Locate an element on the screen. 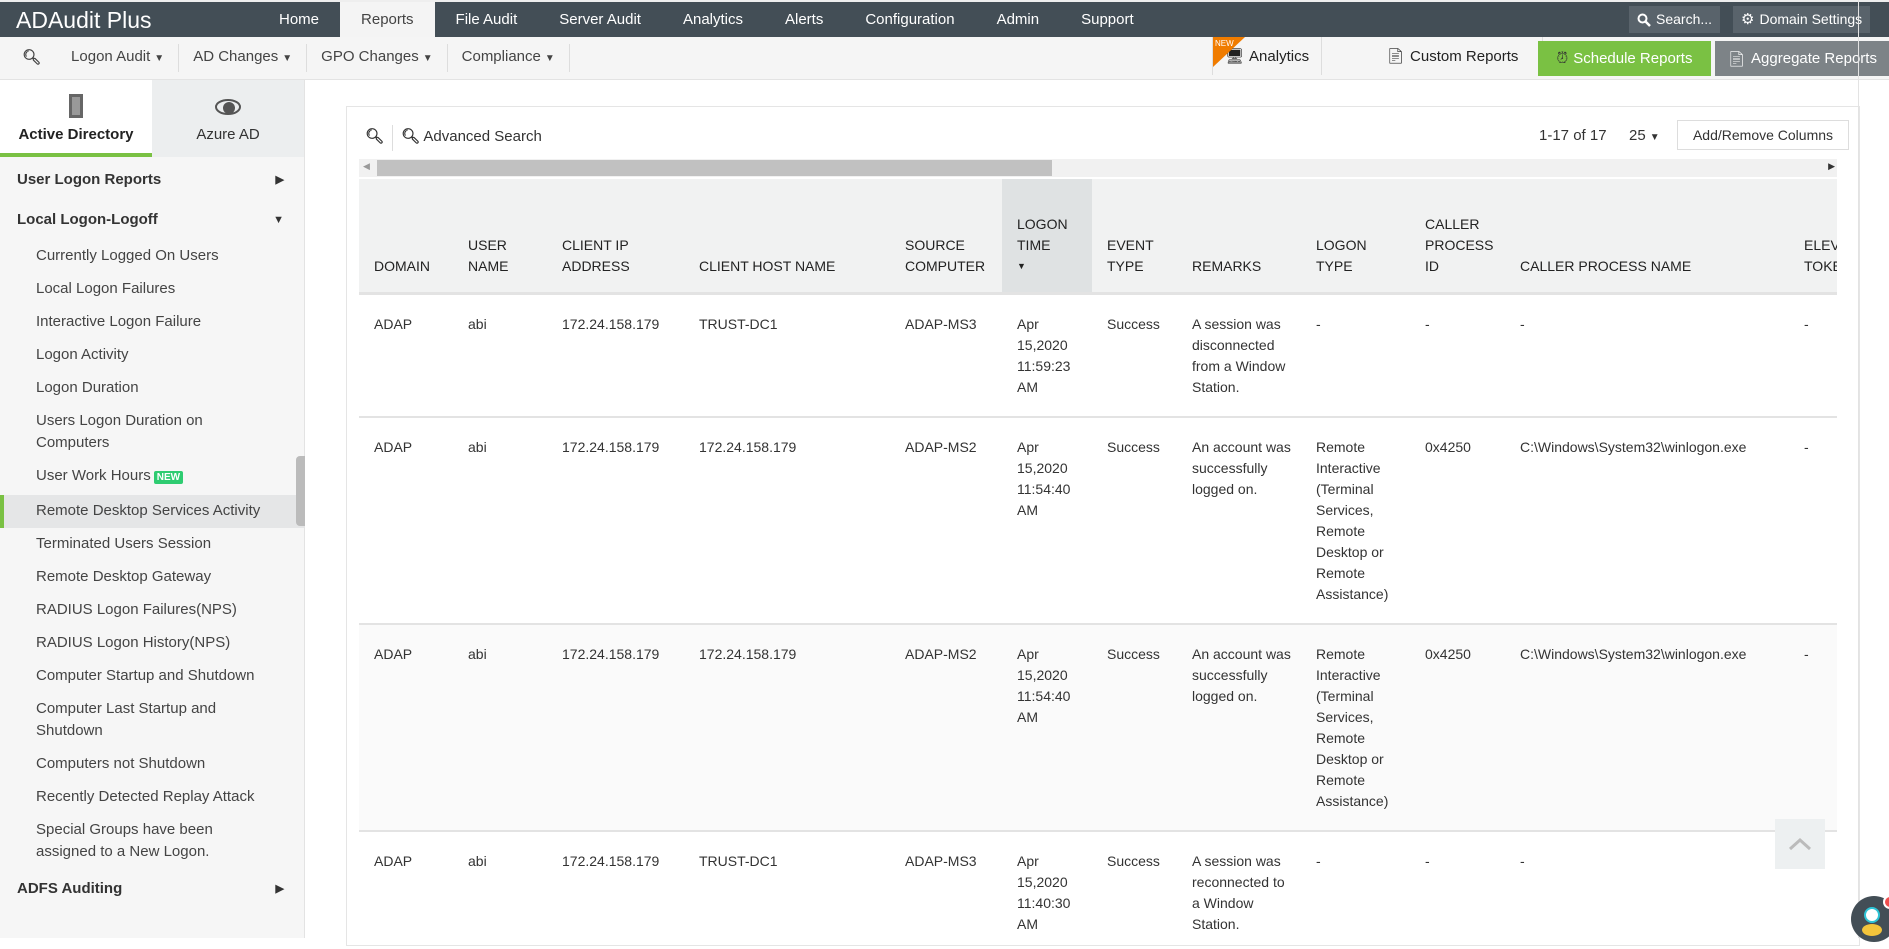  app-logo: ADAudit Plus is located at coordinates (84, 20).